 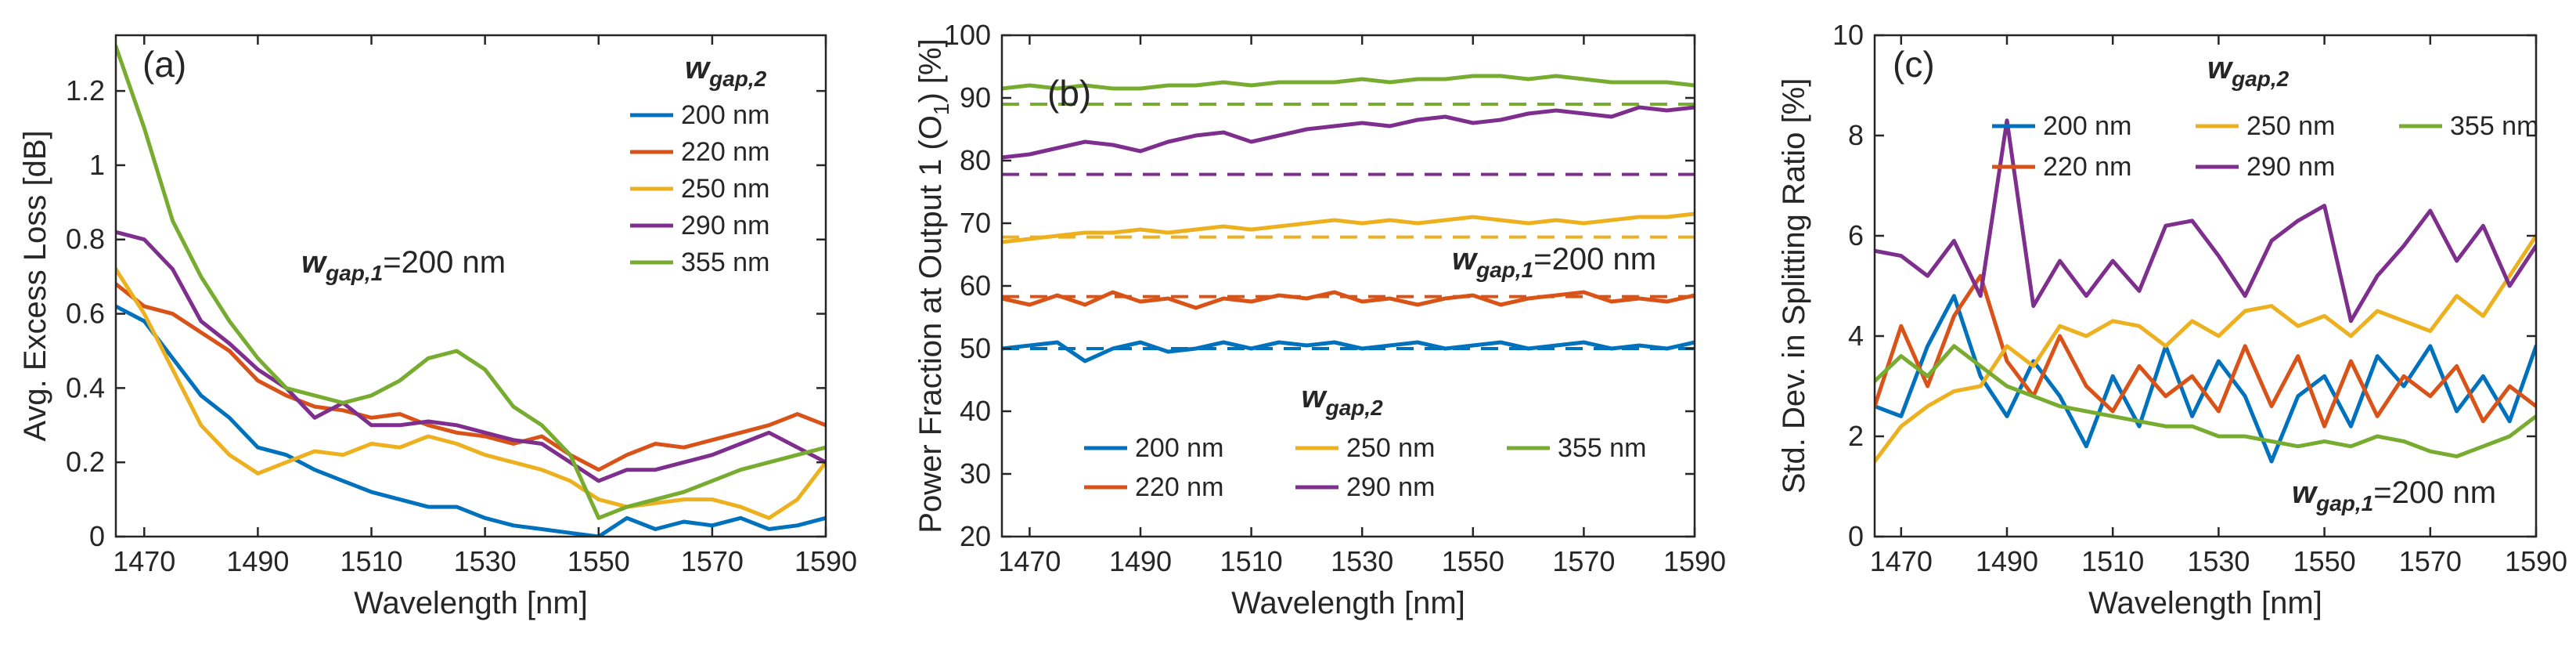 I want to click on panel-label: (a), so click(x=164, y=64).